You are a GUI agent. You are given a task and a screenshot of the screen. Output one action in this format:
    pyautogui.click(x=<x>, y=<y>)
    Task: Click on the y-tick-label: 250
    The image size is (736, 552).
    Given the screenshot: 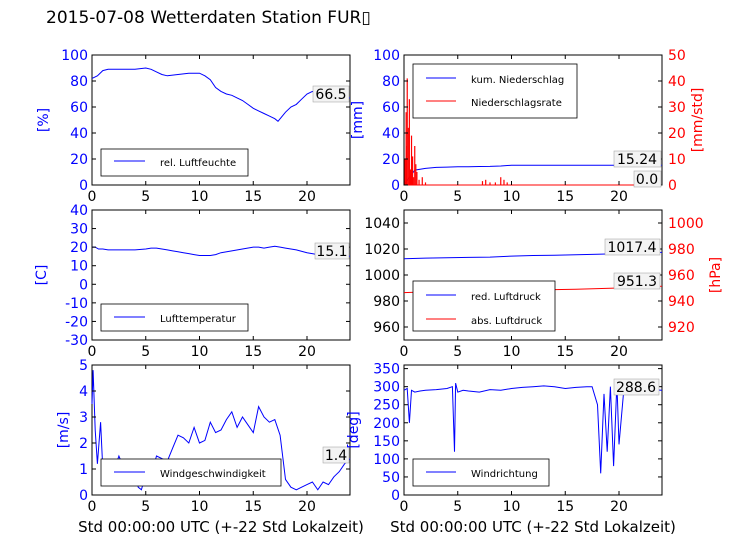 What is the action you would take?
    pyautogui.click(x=386, y=406)
    